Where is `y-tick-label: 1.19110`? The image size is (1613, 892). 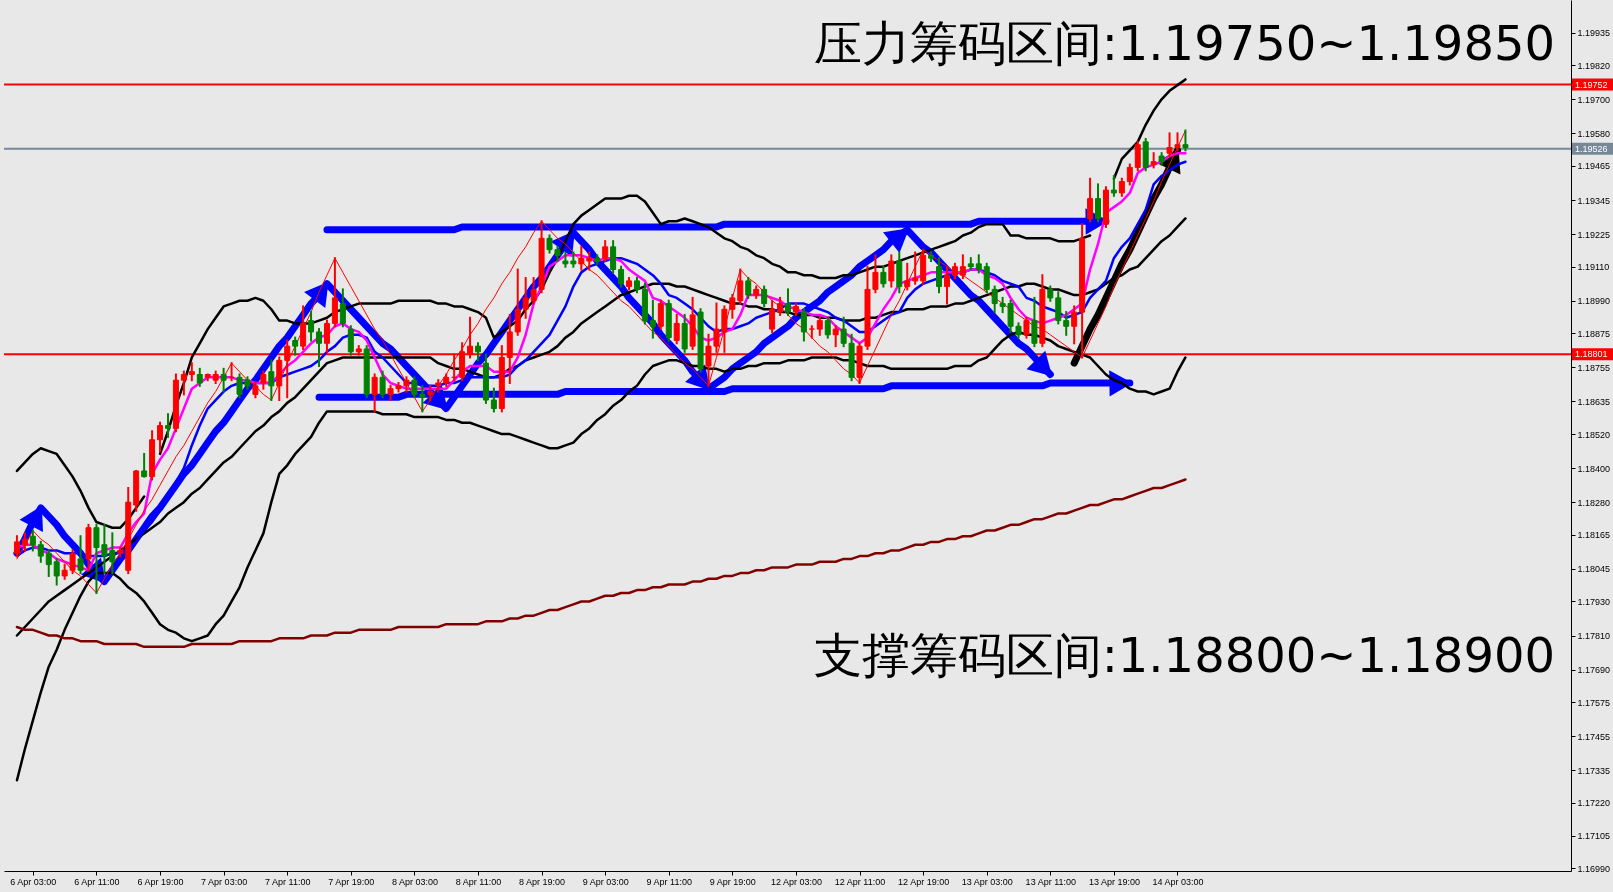 y-tick-label: 1.19110 is located at coordinates (1593, 267).